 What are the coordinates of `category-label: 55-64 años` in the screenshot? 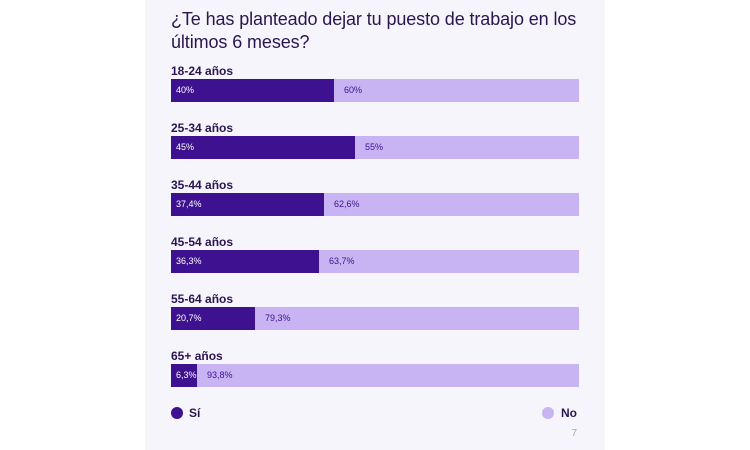 It's located at (202, 299).